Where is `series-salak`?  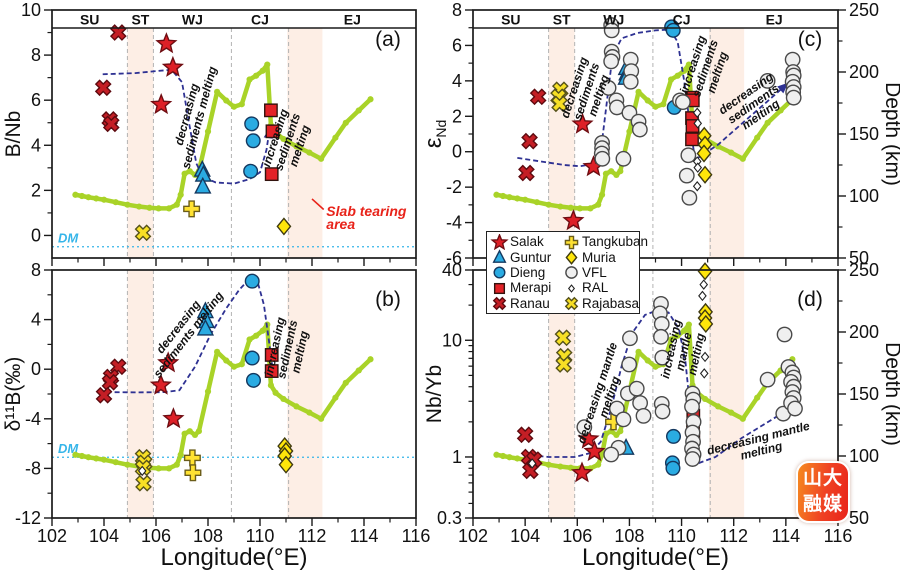
series-salak is located at coordinates (167, 390).